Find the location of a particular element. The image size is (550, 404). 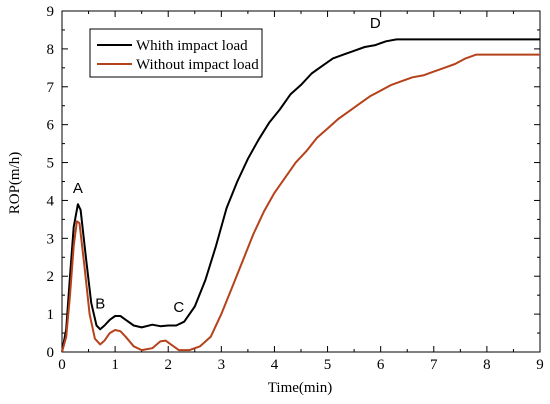

x-axis-title: Time(min) is located at coordinates (300, 388).